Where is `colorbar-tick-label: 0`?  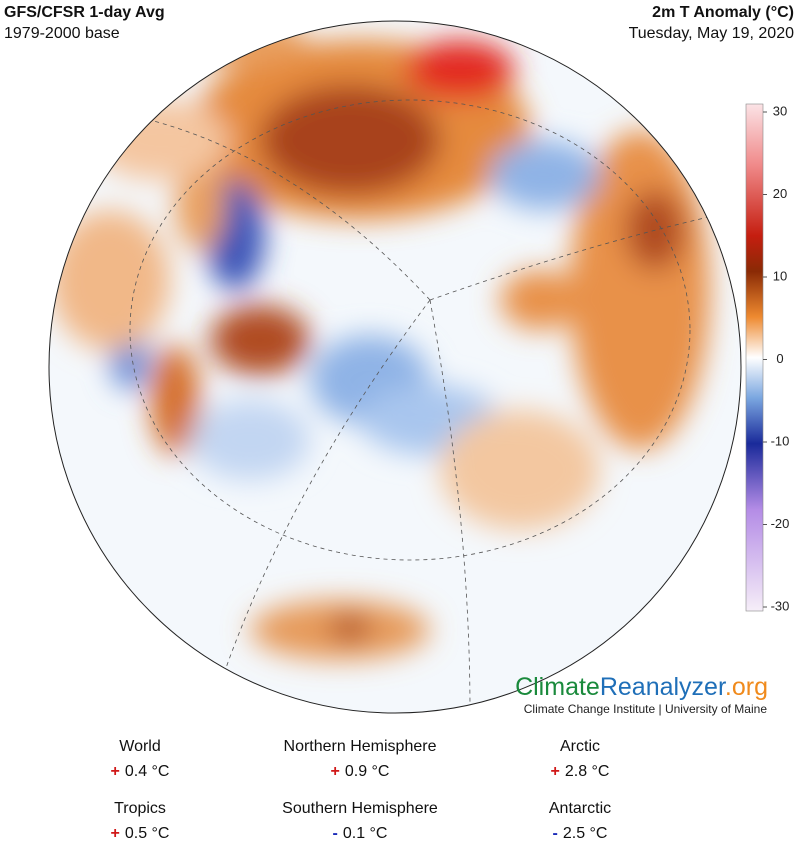 colorbar-tick-label: 0 is located at coordinates (779, 358).